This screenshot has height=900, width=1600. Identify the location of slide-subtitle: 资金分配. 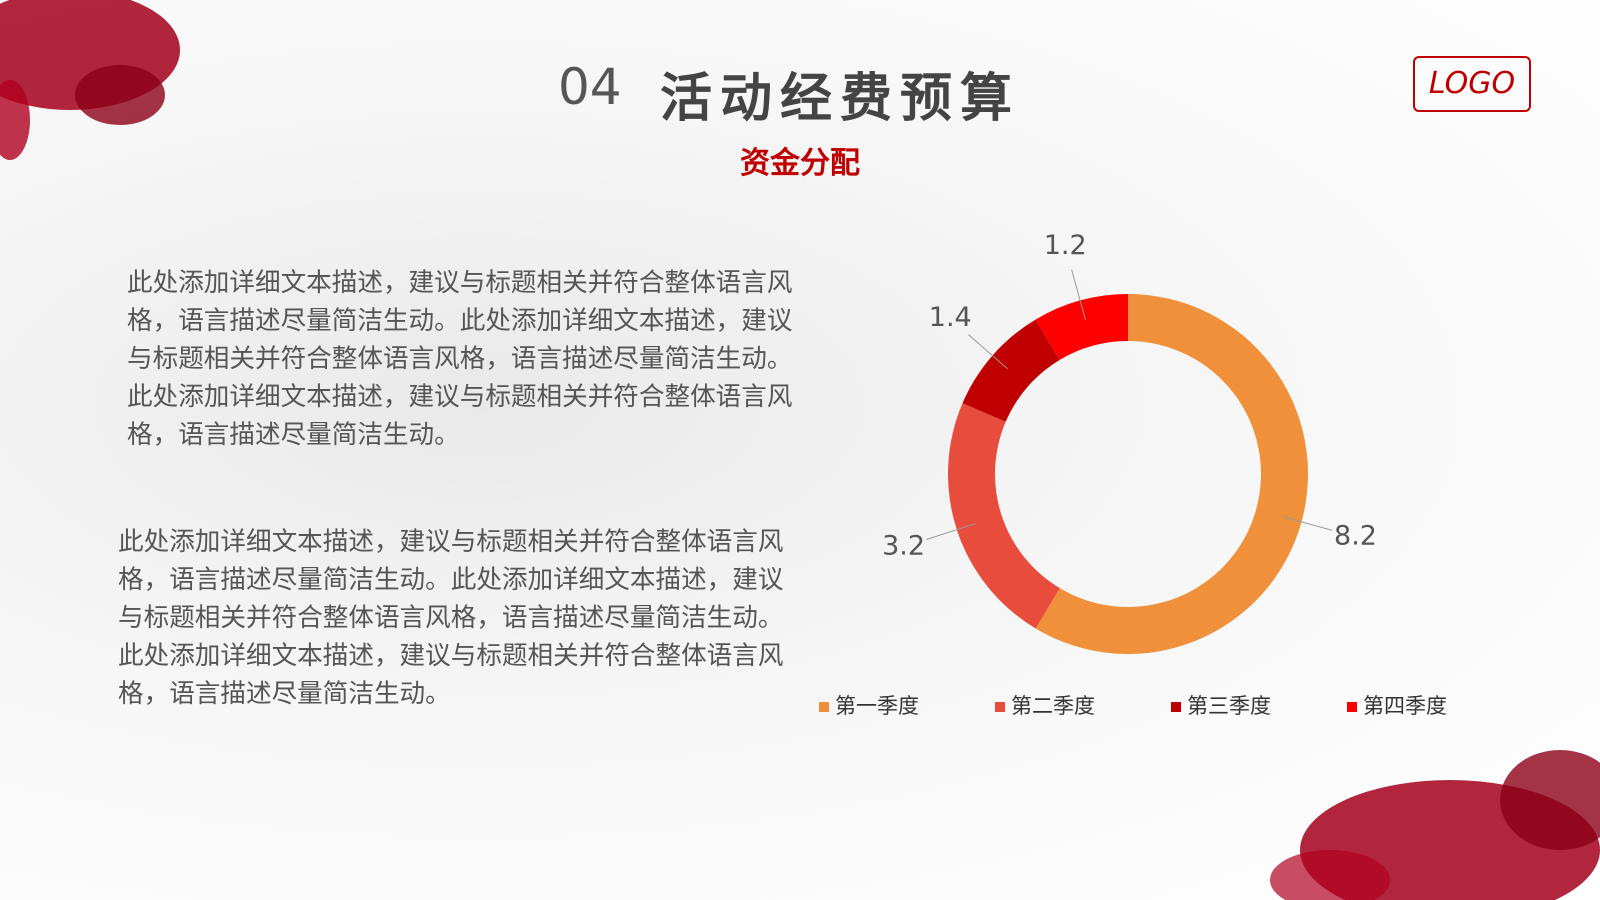
(800, 163).